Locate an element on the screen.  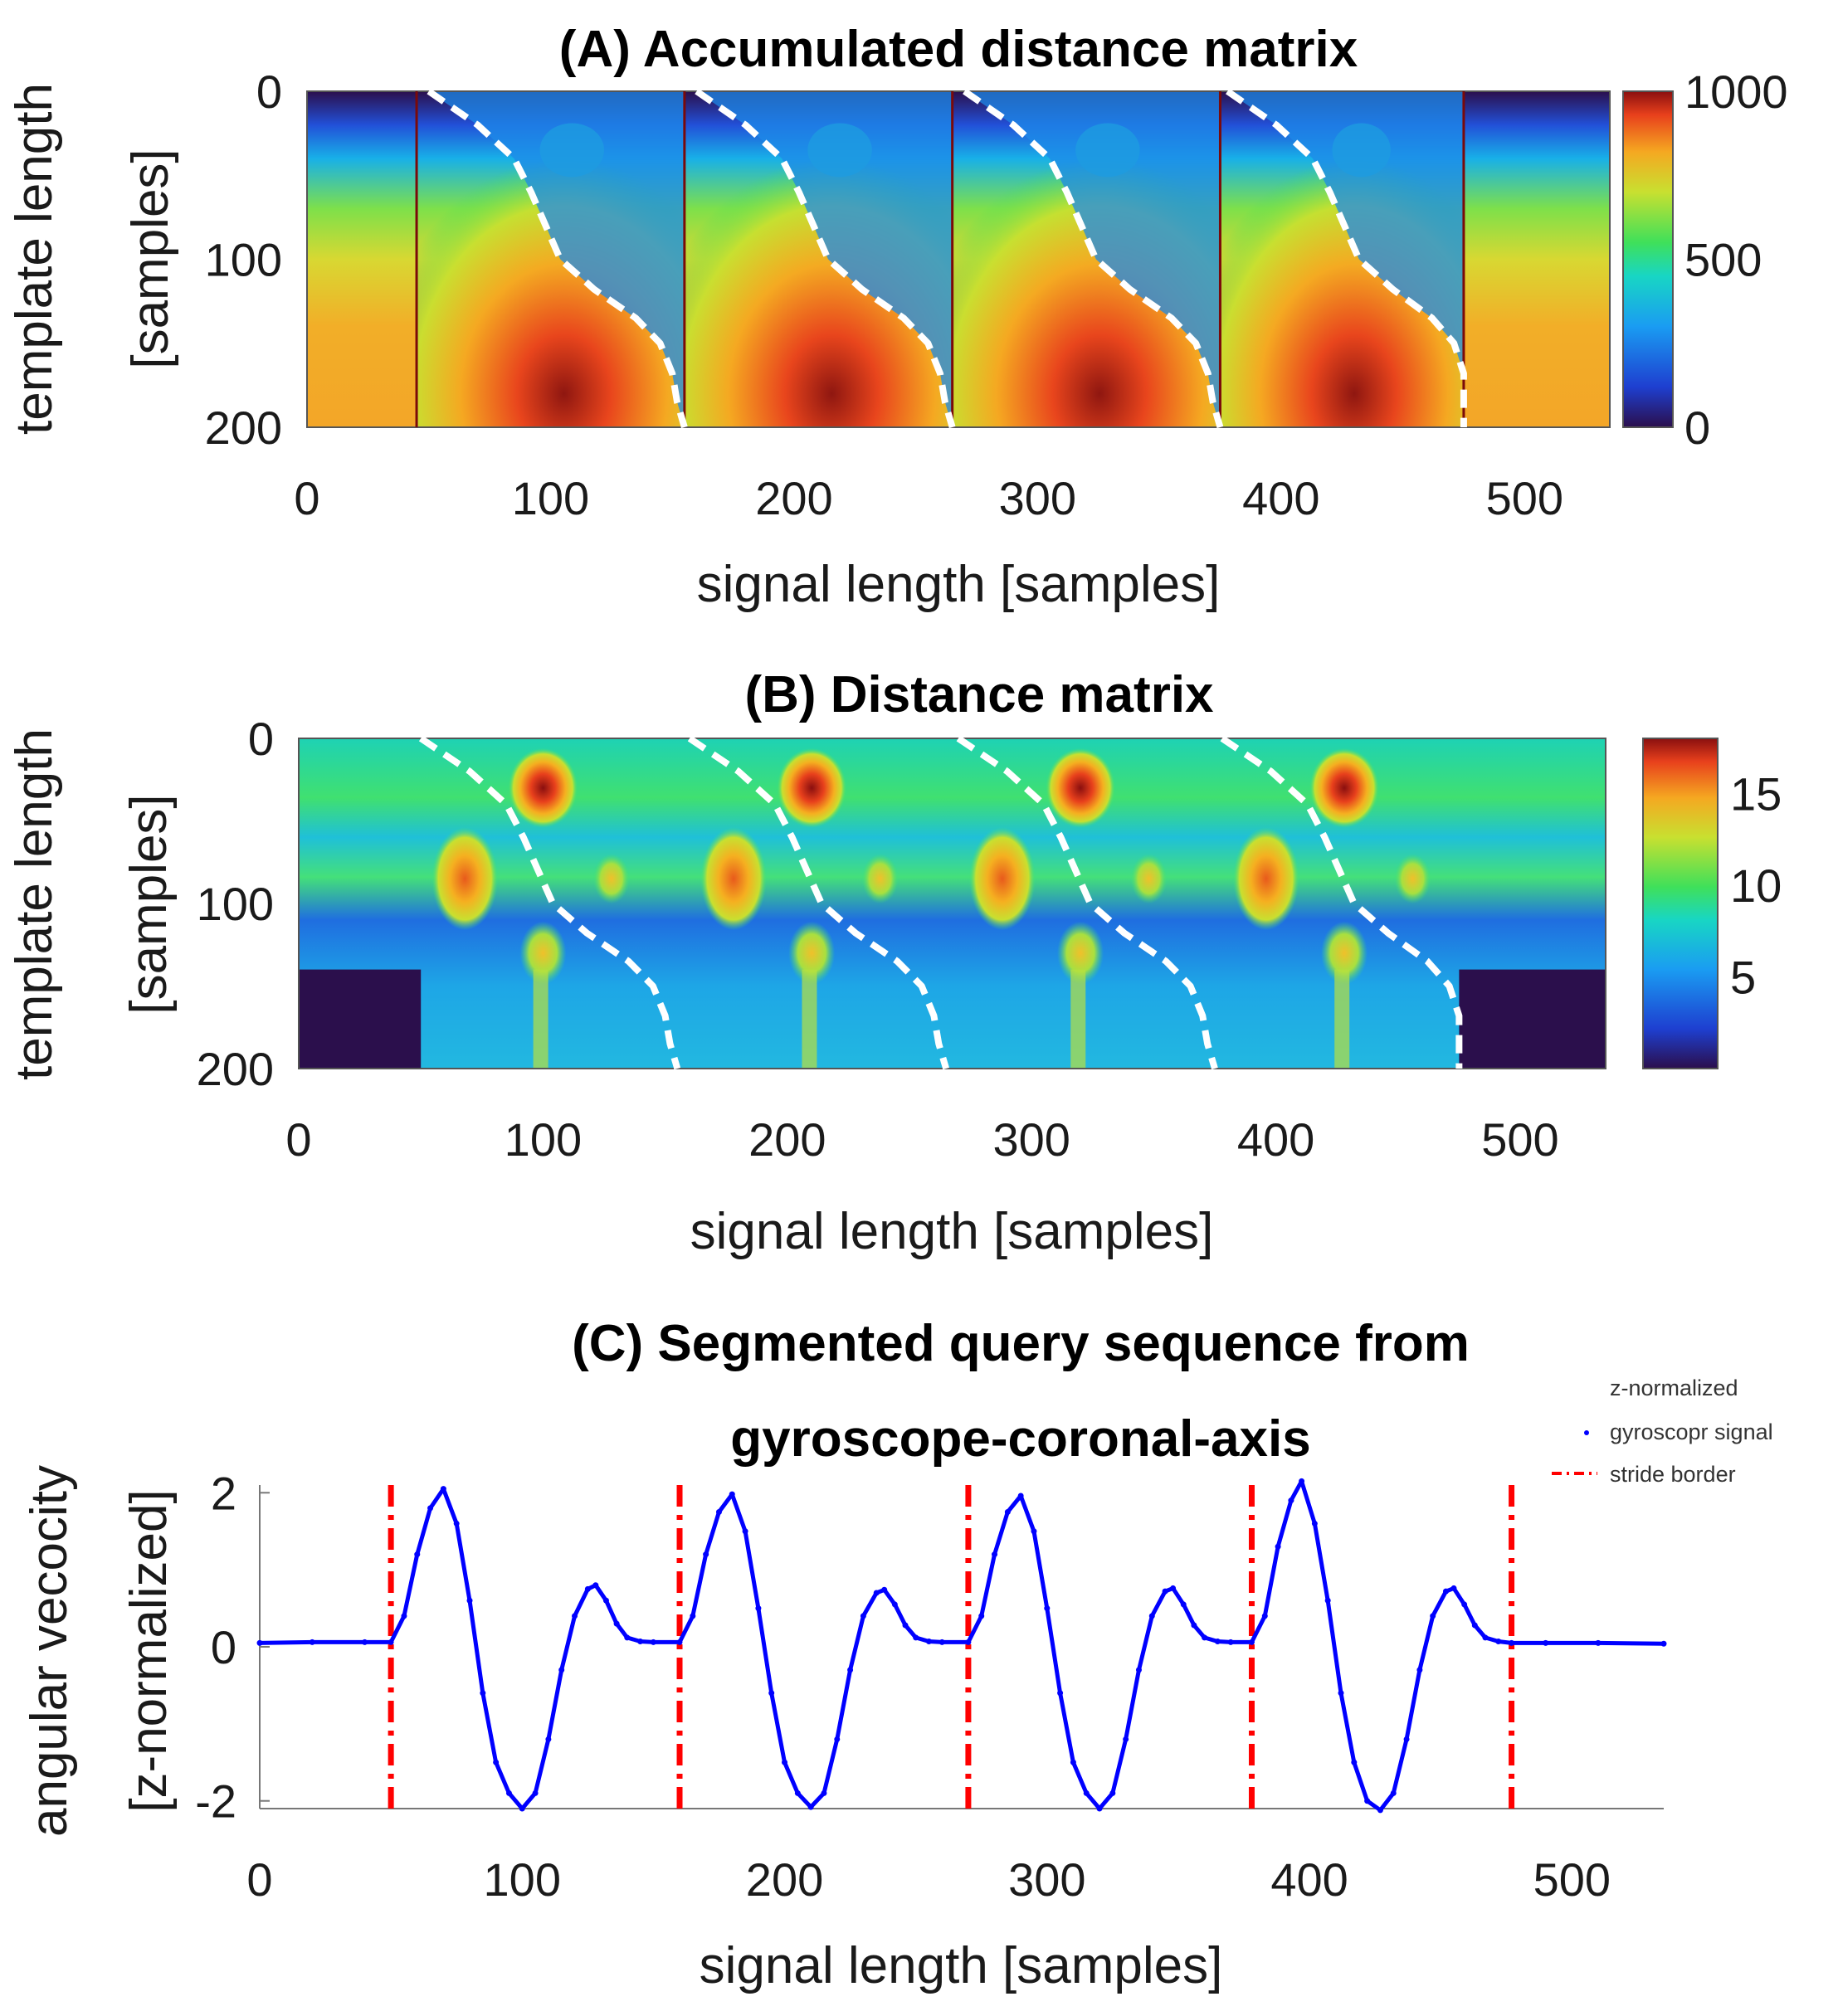
panel-c-x-ticks: 0 100 200 300 400 500 is located at coordinates (928, 1879).